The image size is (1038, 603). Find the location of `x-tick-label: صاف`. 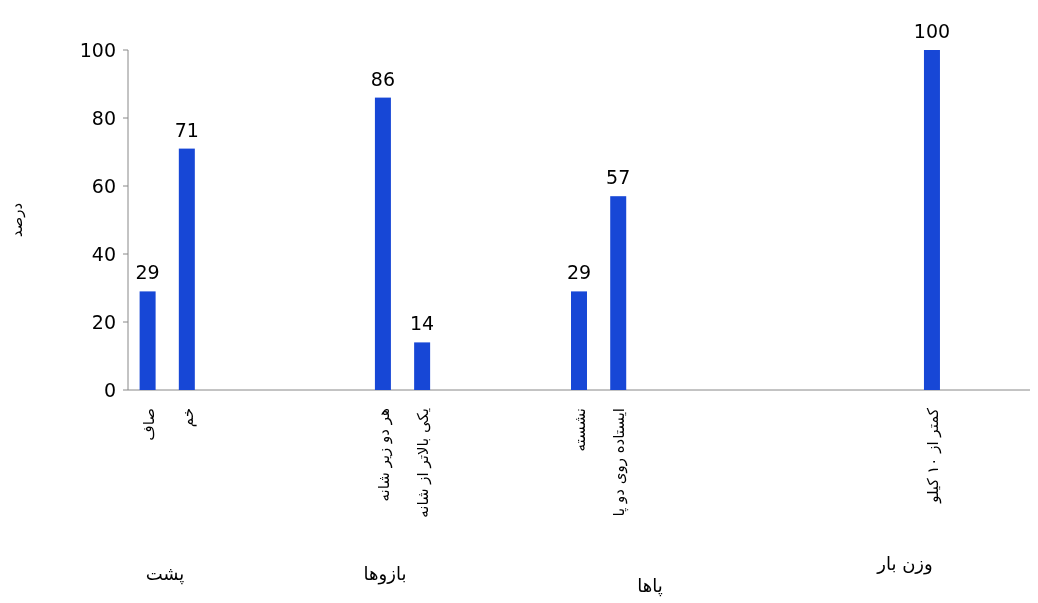

x-tick-label: صاف is located at coordinates (148, 424).